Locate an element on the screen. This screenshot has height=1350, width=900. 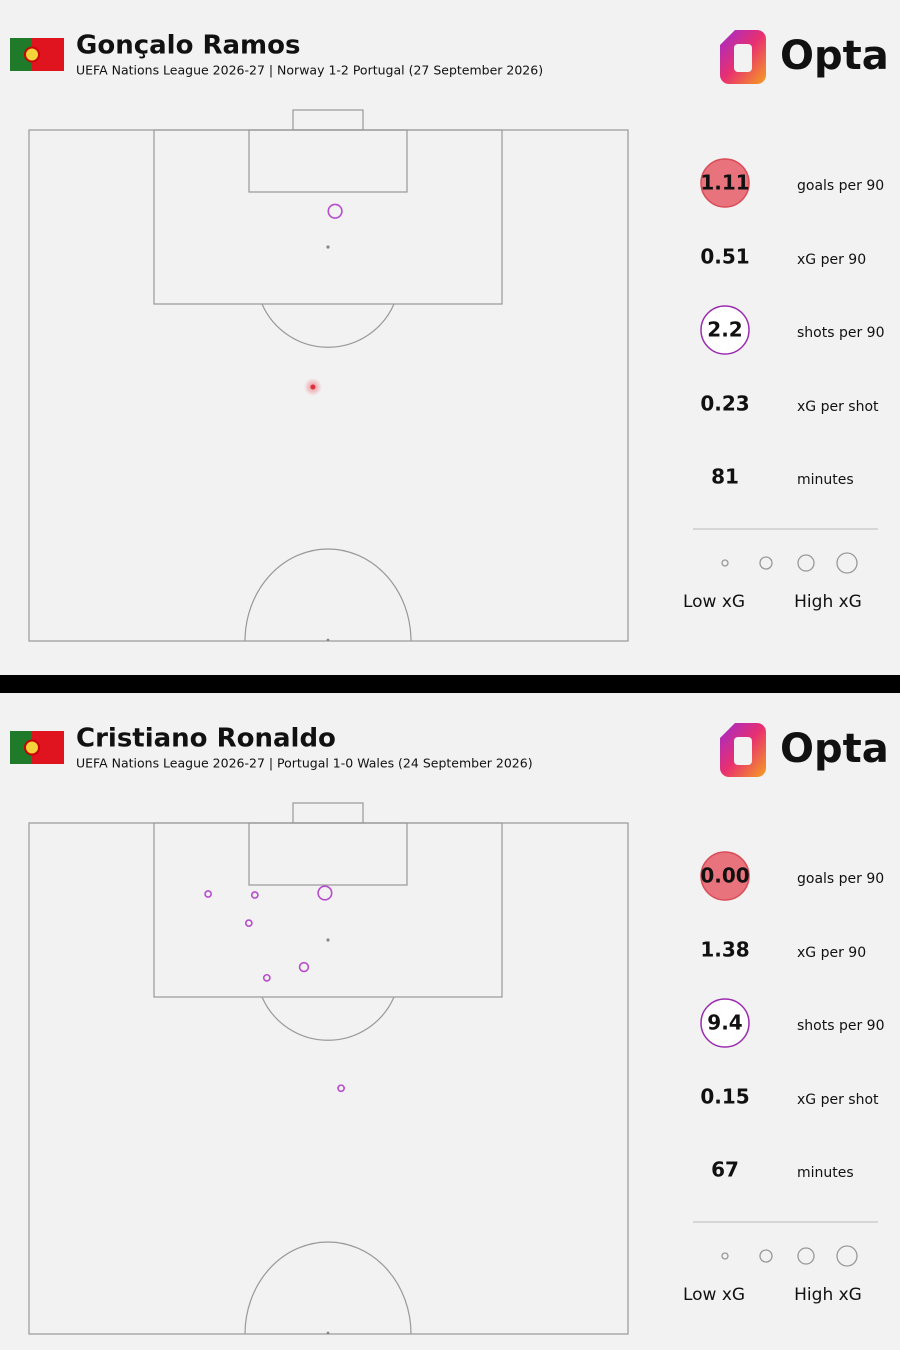
stat-value: 1.11 is located at coordinates (724, 183).